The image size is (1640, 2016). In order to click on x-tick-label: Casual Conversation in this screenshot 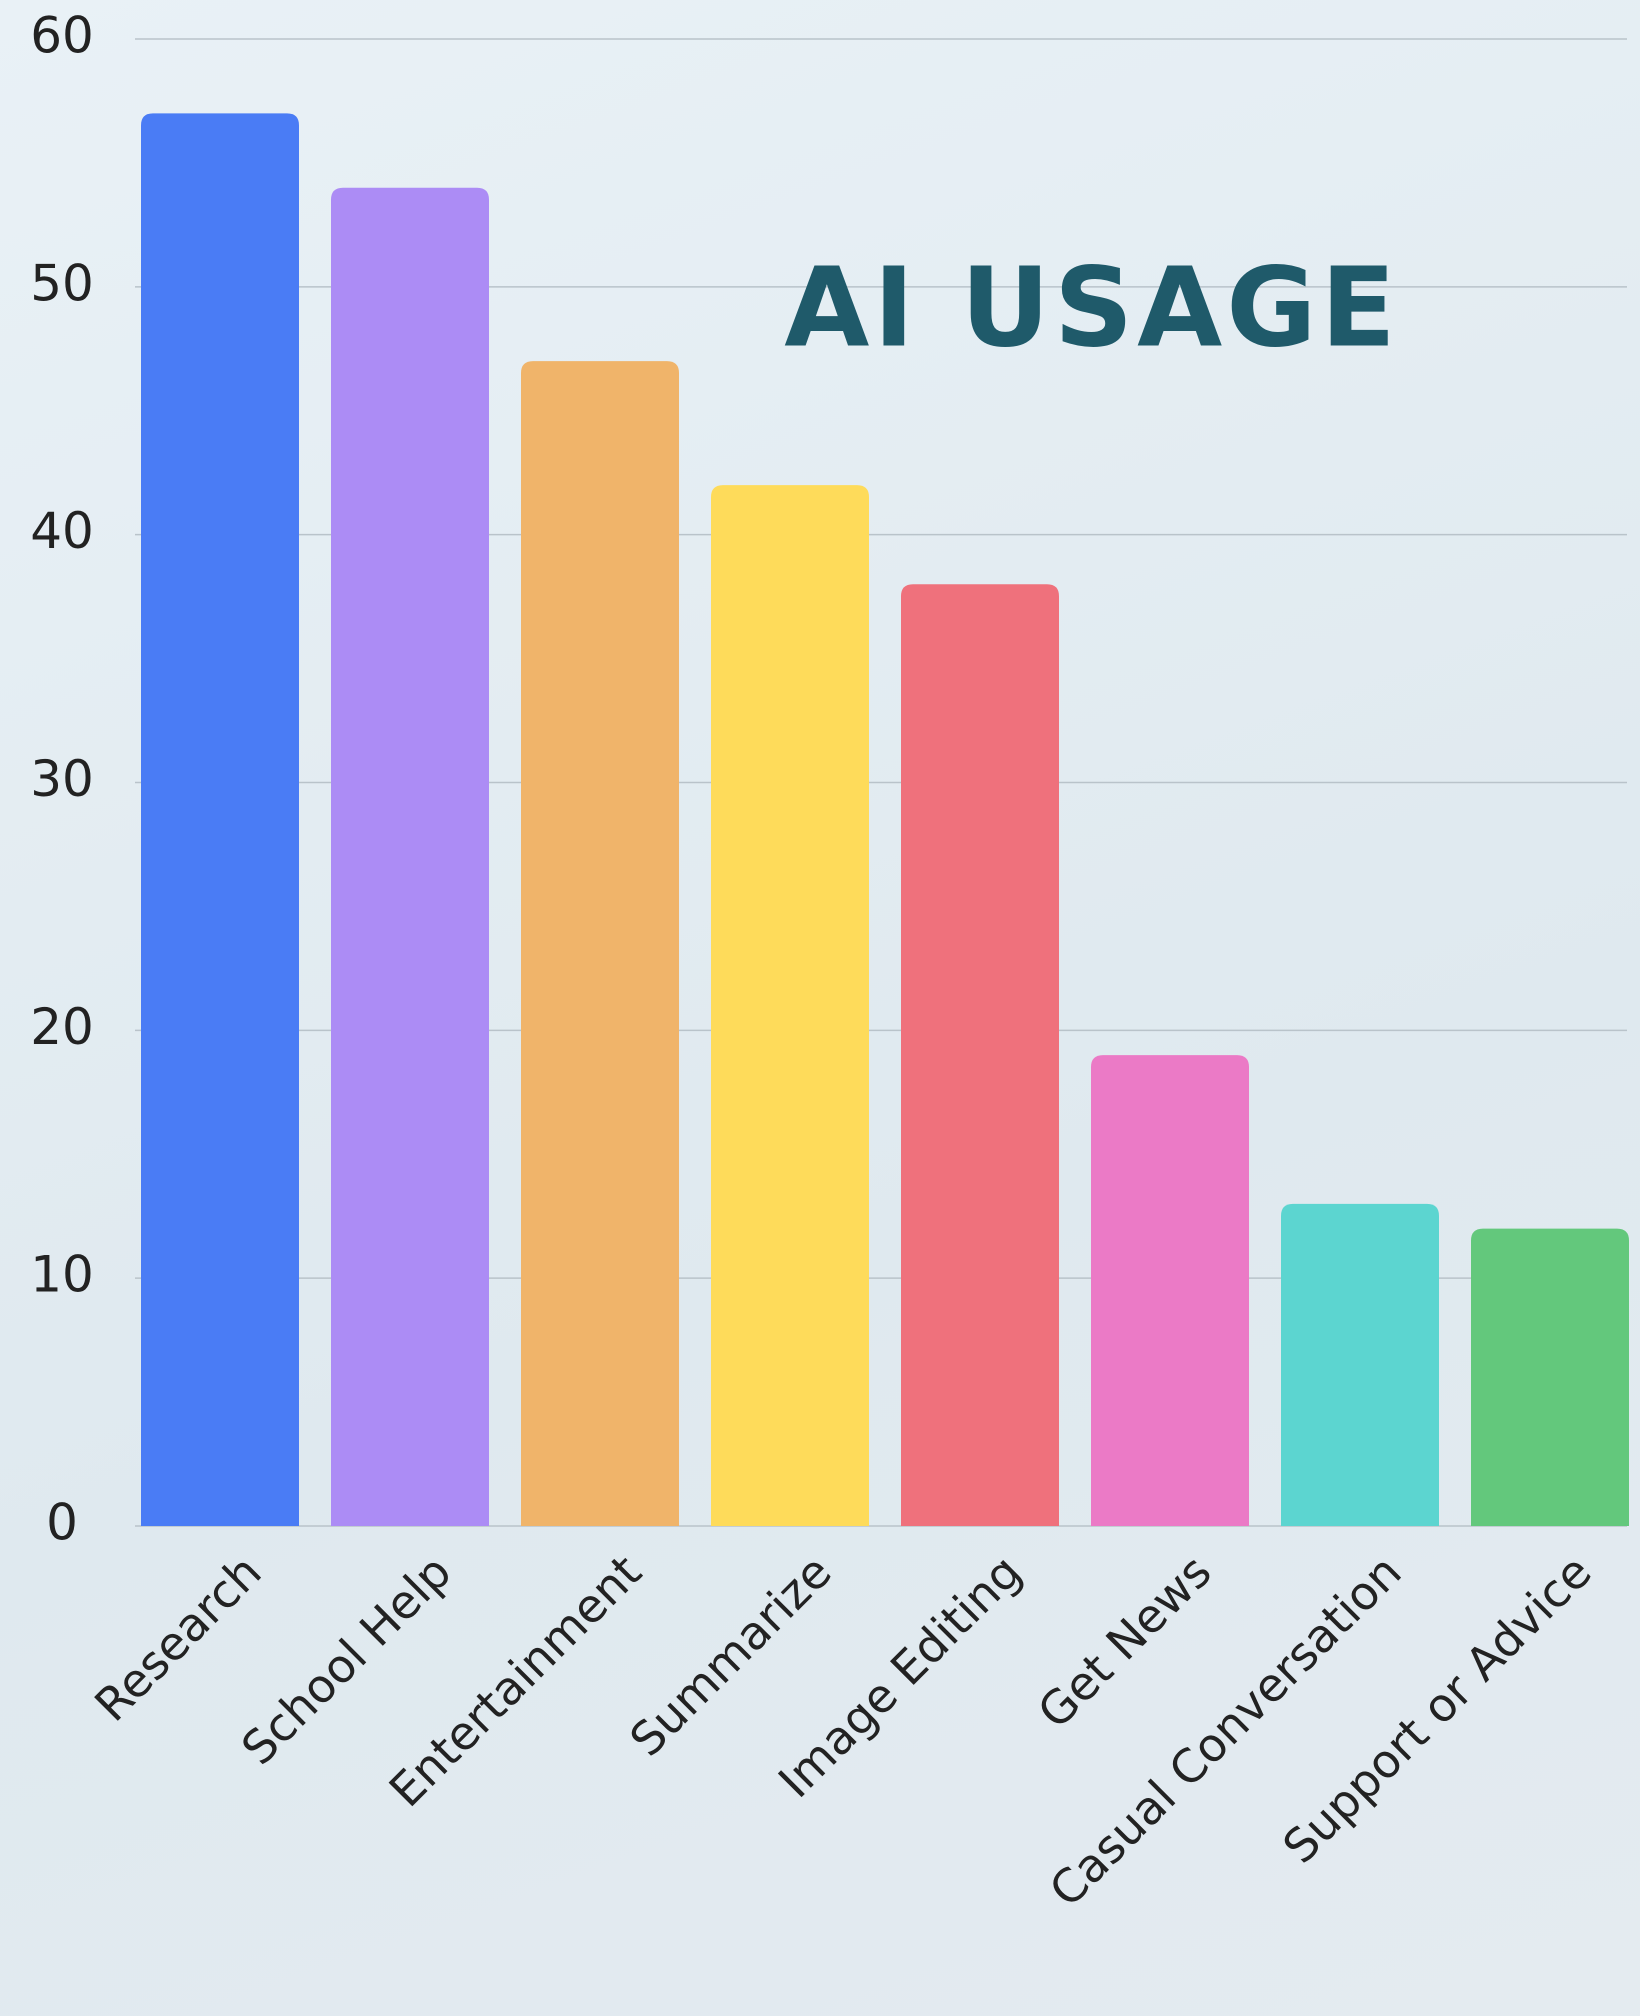, I will do `click(1225, 1730)`.